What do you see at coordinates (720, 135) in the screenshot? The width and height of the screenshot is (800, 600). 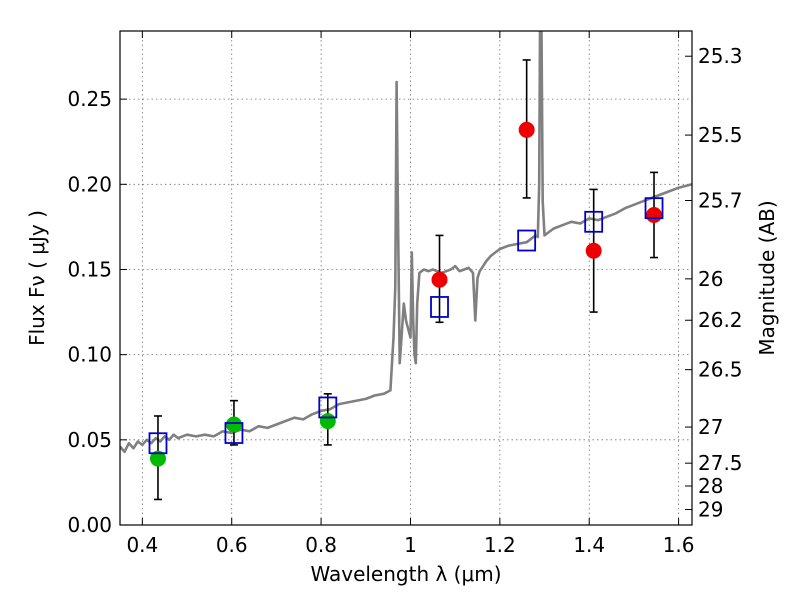 I see `right-tick-label: 25.5` at bounding box center [720, 135].